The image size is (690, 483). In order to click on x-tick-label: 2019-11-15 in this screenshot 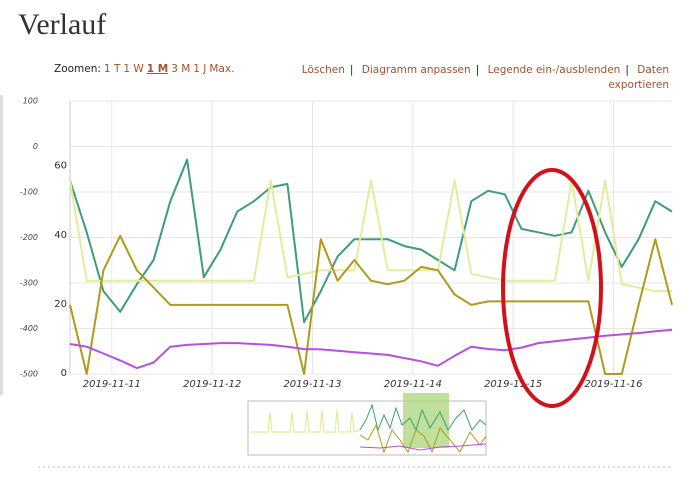, I will do `click(513, 384)`.